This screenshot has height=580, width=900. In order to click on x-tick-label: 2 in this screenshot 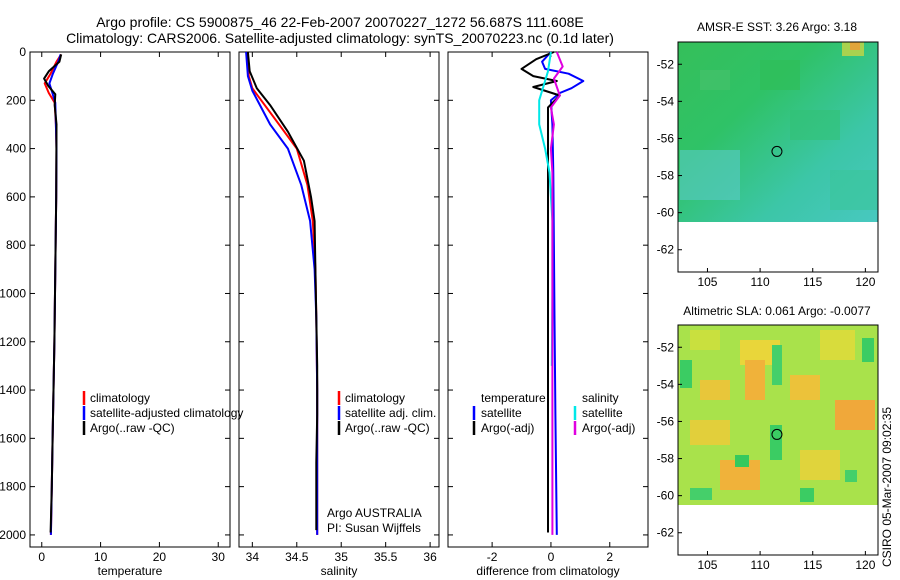, I will do `click(609, 557)`.